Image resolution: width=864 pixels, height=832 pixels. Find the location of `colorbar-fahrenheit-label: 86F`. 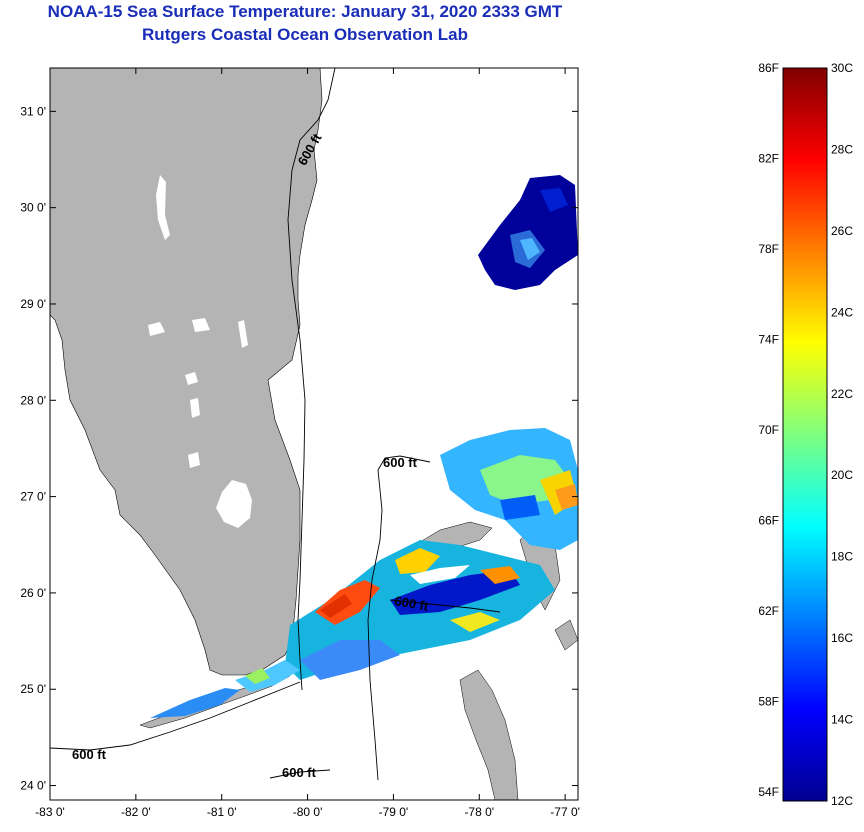

colorbar-fahrenheit-label: 86F is located at coordinates (768, 68).